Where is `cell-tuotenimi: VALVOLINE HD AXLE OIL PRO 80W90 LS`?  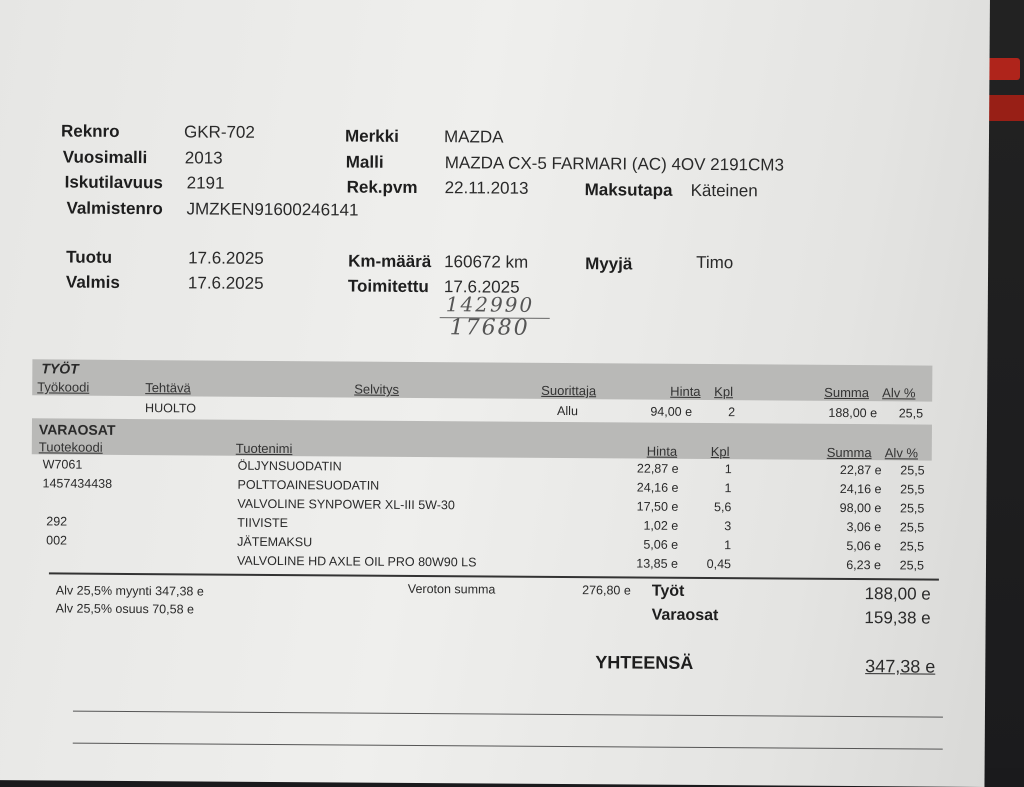
cell-tuotenimi: VALVOLINE HD AXLE OIL PRO 80W90 LS is located at coordinates (356, 561).